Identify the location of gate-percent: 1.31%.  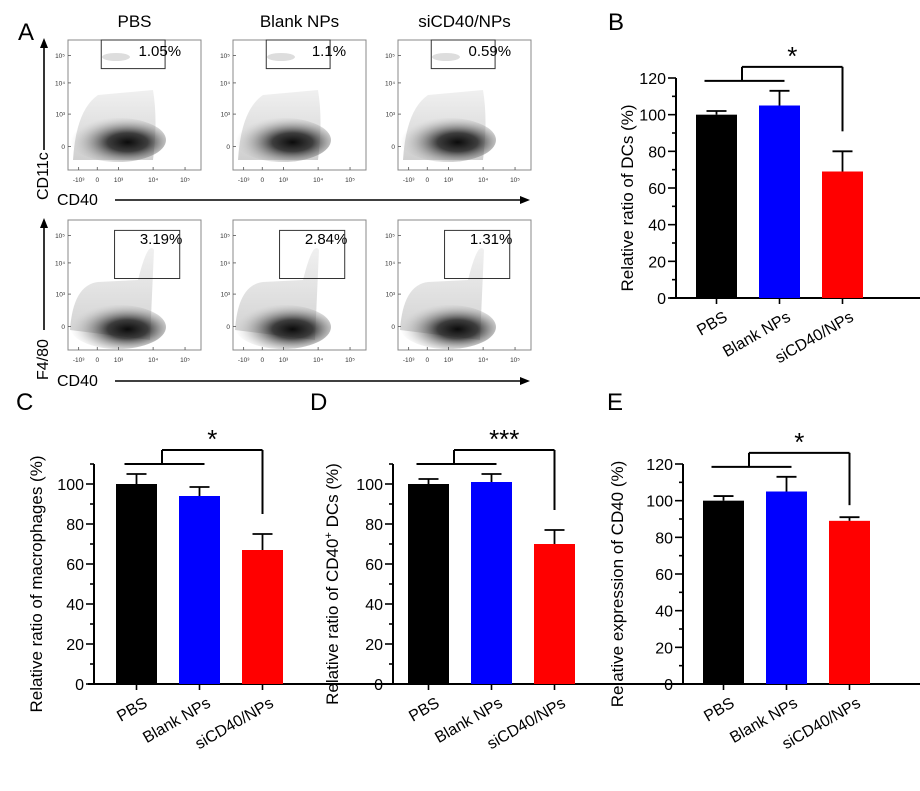
(491, 239).